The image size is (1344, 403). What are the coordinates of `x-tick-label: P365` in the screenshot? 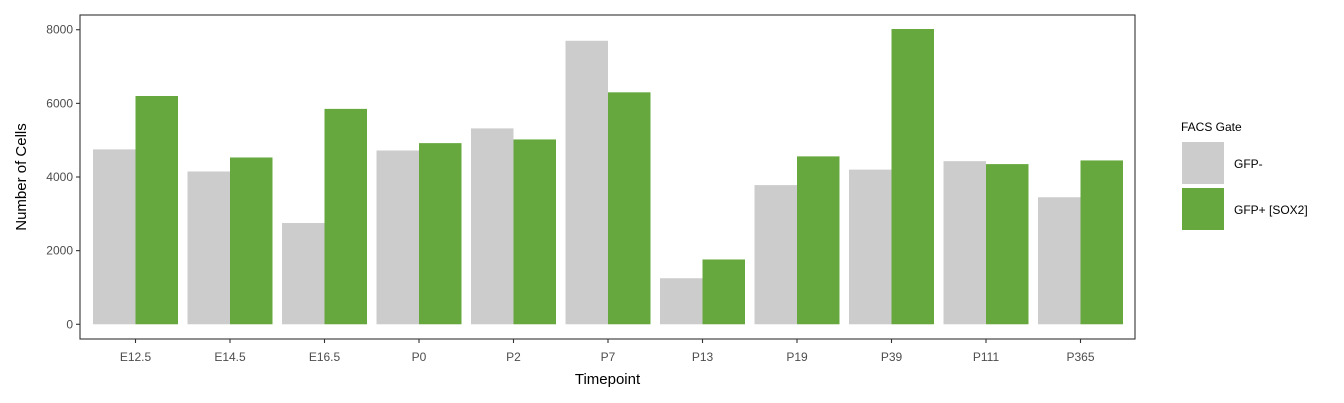 It's located at (1080, 357).